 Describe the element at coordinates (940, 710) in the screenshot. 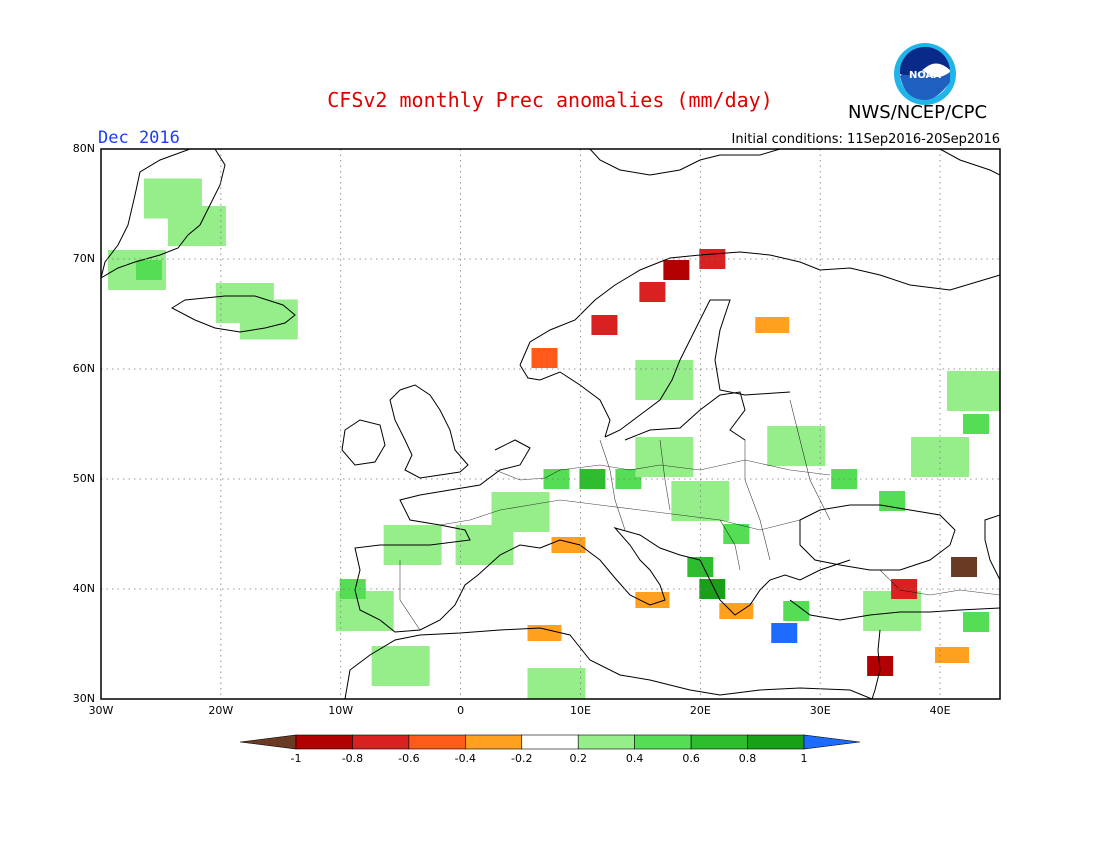

I see `lon-tick-label: 40E` at that location.